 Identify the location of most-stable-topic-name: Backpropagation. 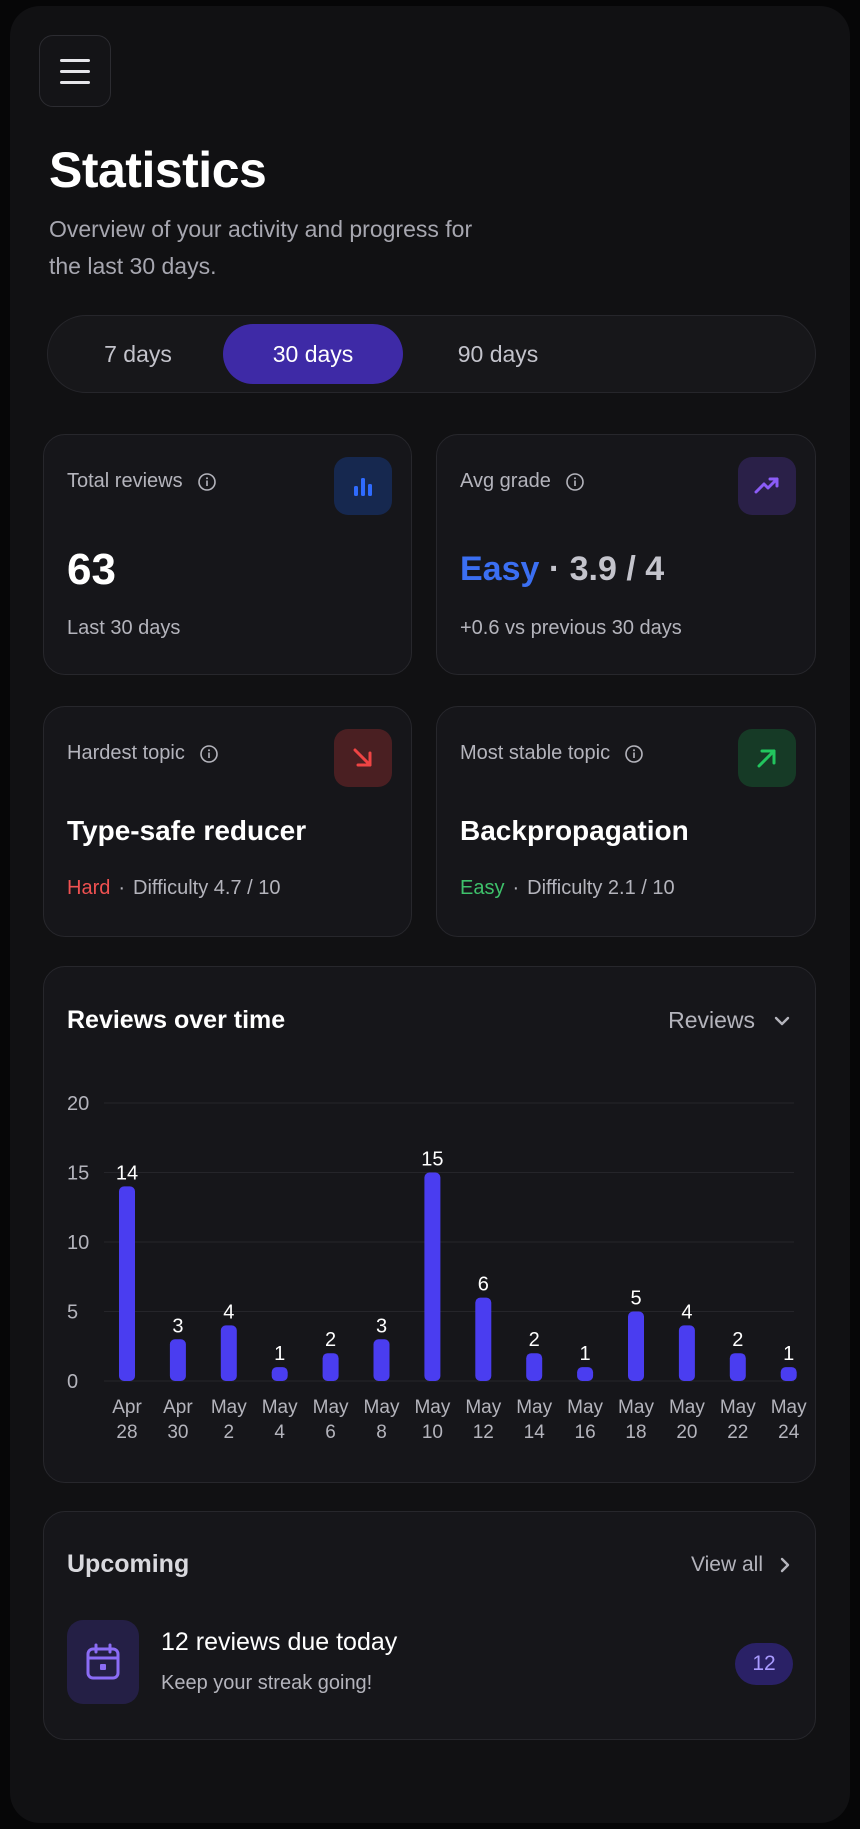
(574, 830).